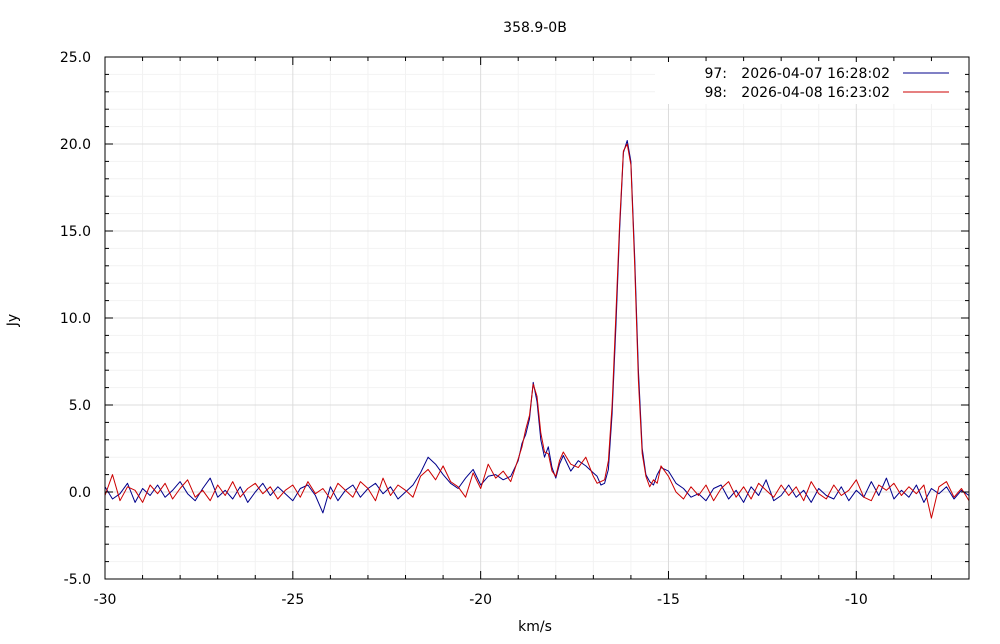 Image resolution: width=1000 pixels, height=644 pixels. Describe the element at coordinates (80, 406) in the screenshot. I see `y-tick-label: 5.0` at that location.